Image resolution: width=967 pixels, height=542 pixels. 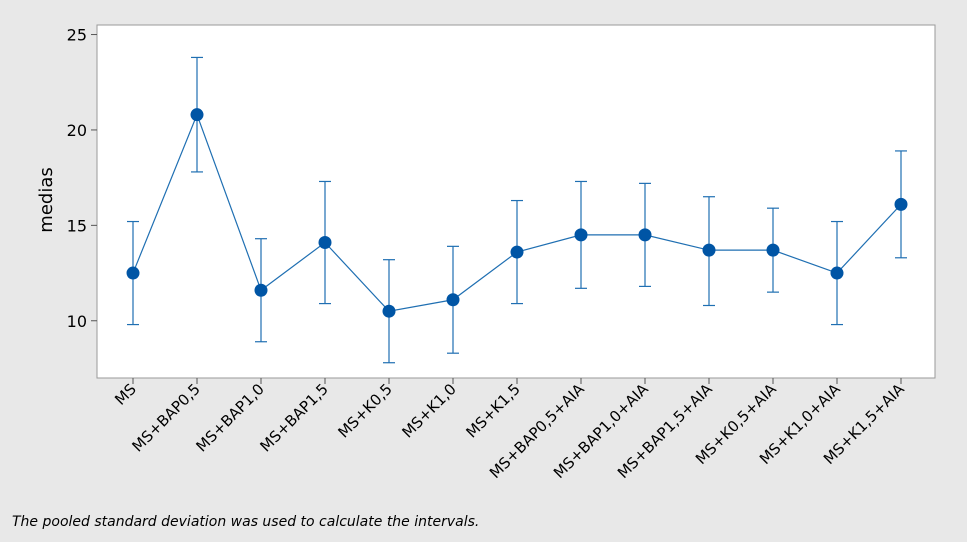 What do you see at coordinates (125, 394) in the screenshot?
I see `x-tick-label: MS` at bounding box center [125, 394].